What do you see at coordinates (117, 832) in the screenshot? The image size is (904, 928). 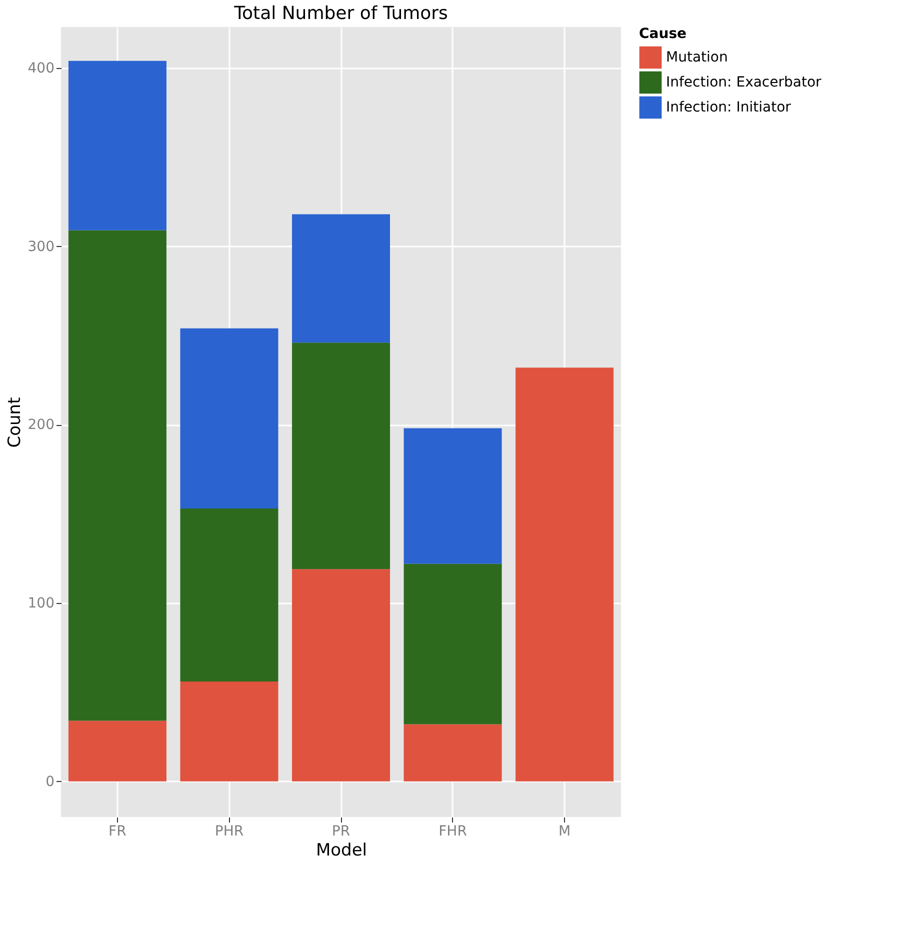 I see `x-tick-label: FR` at bounding box center [117, 832].